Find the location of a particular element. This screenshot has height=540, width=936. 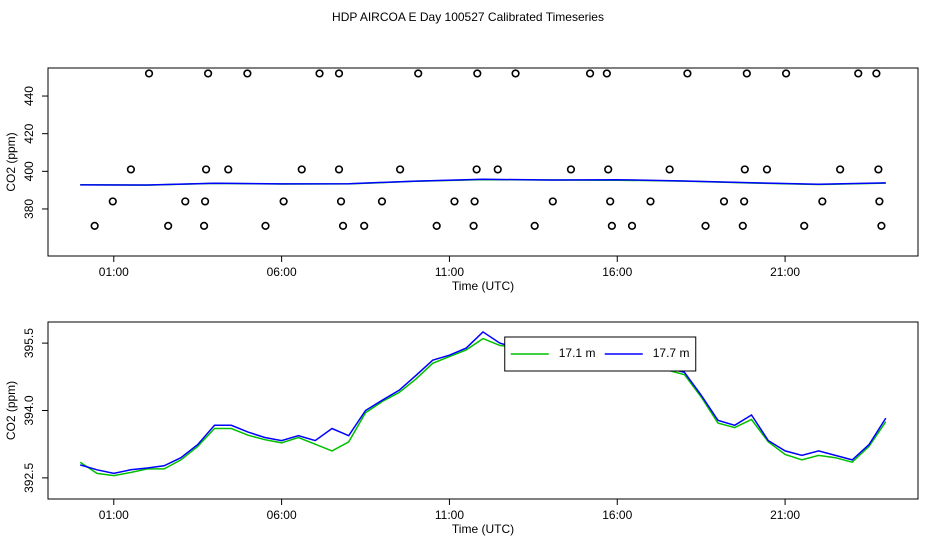

y-tick-label: 440 is located at coordinates (29, 96).